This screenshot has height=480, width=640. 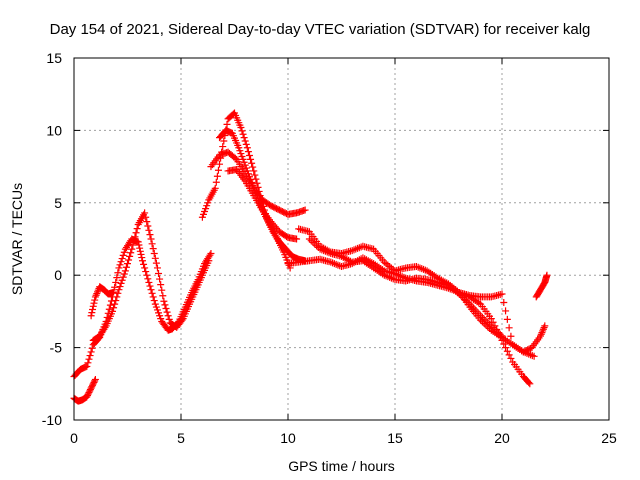 What do you see at coordinates (609, 438) in the screenshot?
I see `x-tick-label: 25` at bounding box center [609, 438].